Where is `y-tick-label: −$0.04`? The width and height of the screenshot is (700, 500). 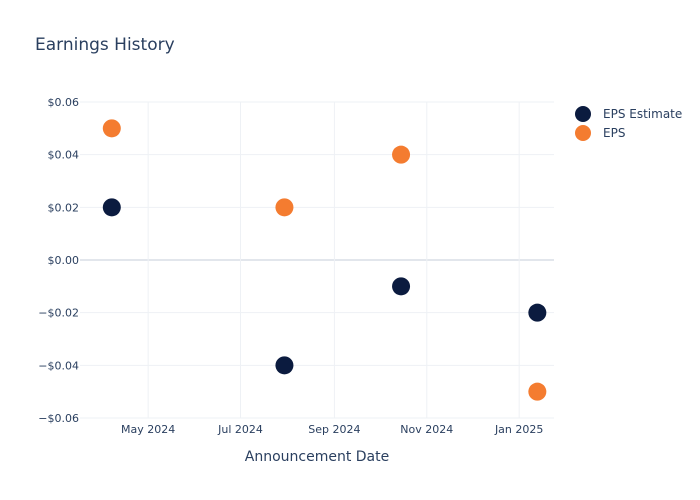 y-tick-label: −$0.04 is located at coordinates (58, 365).